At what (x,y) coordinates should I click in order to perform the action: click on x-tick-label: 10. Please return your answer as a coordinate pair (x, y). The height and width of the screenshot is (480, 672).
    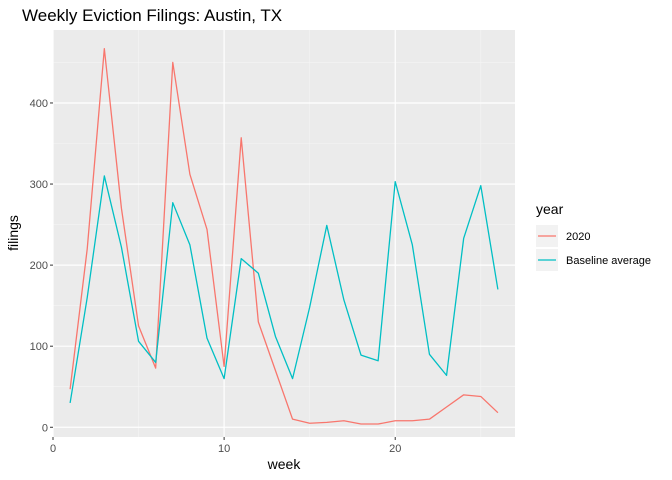
    Looking at the image, I should click on (224, 449).